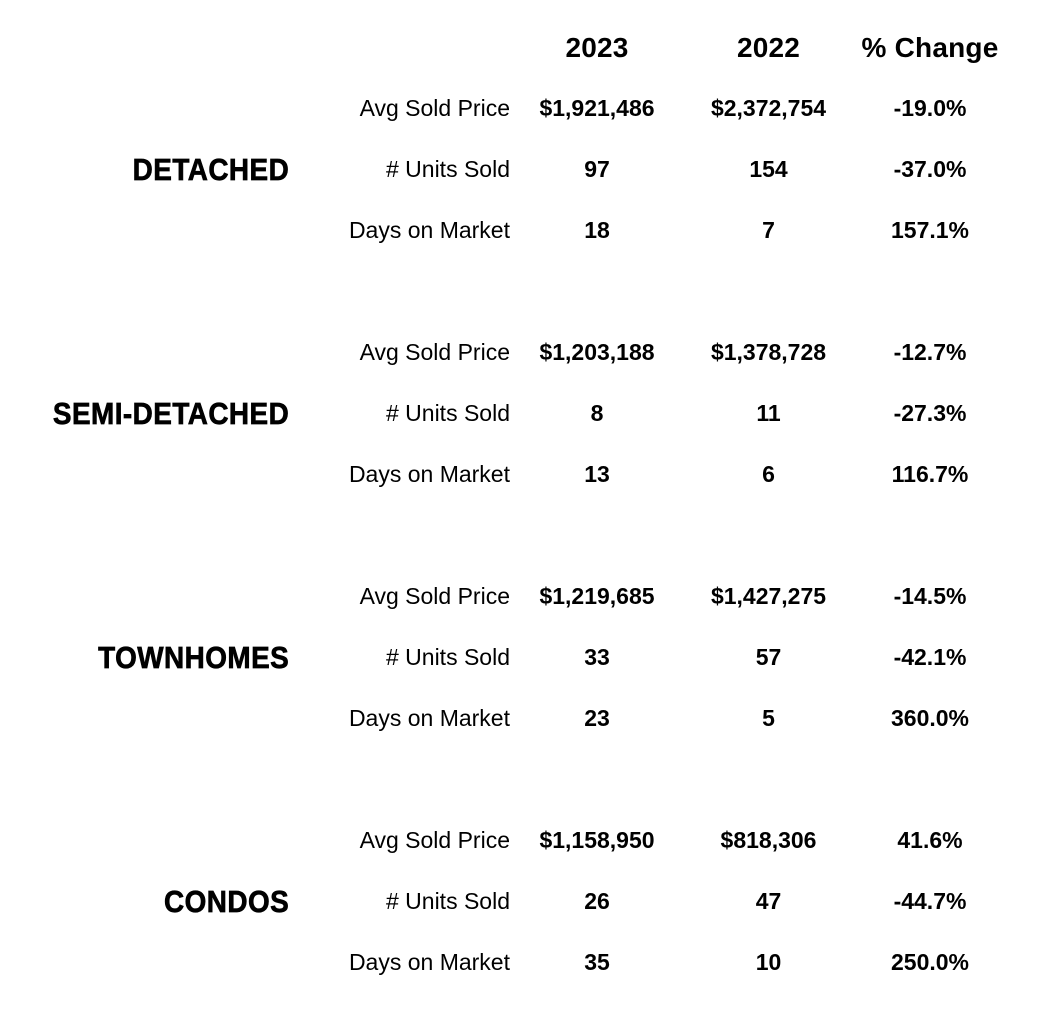 The height and width of the screenshot is (1023, 1046). What do you see at coordinates (150, 47) in the screenshot?
I see `header-spacer-category` at bounding box center [150, 47].